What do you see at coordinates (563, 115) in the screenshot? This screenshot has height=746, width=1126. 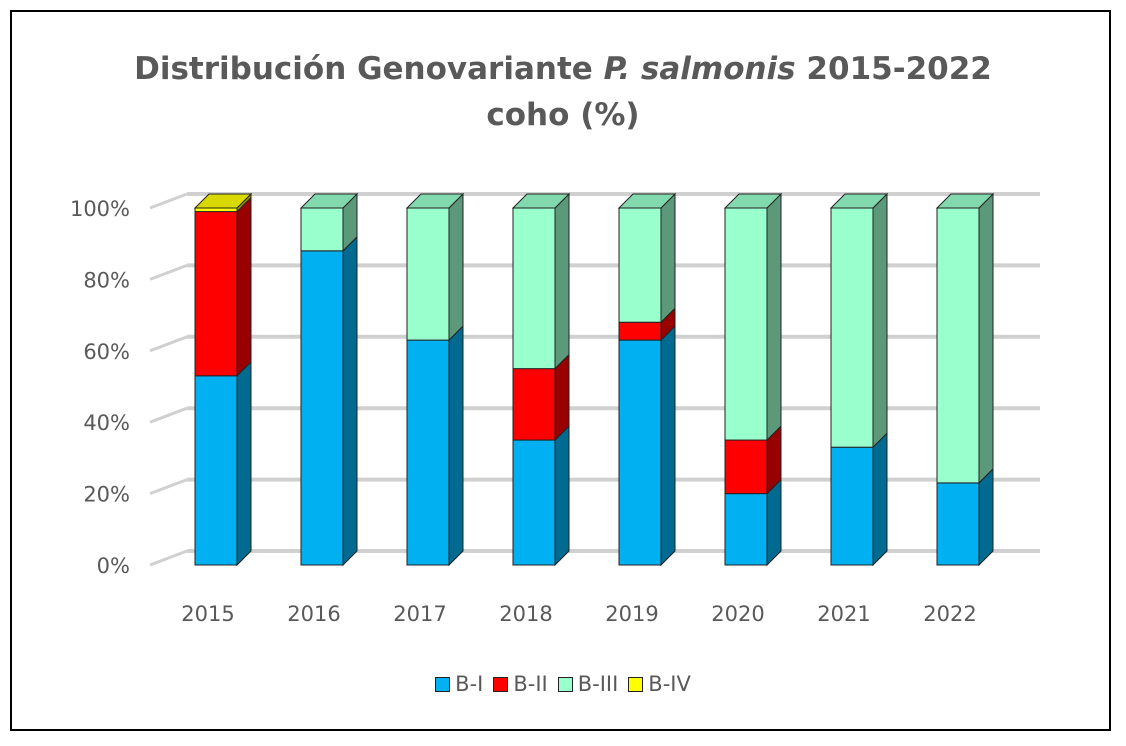 I see `title-line-2: coho (%)` at bounding box center [563, 115].